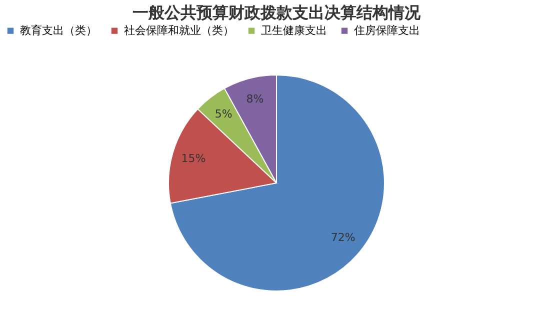  Describe the element at coordinates (193, 158) in the screenshot. I see `data-label: 15%` at that location.